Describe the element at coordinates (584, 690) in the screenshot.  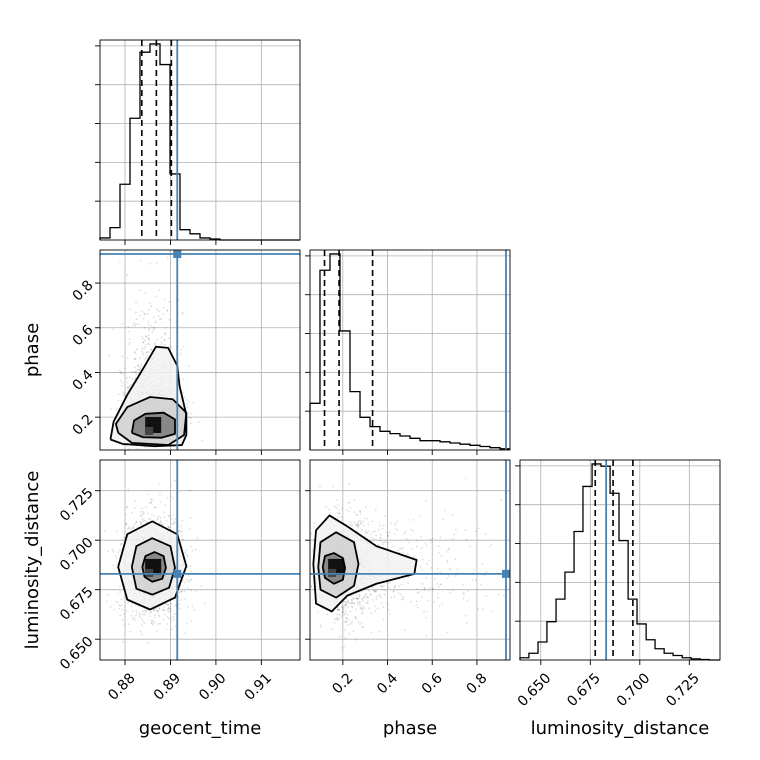
I see `x-tick-label: 0.675` at that location.